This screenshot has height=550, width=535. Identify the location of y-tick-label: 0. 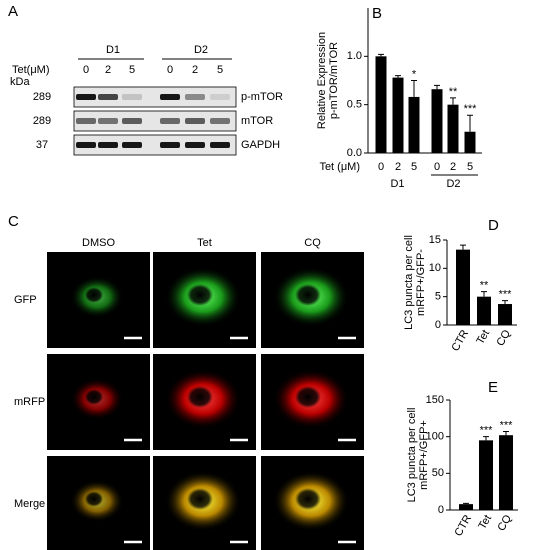
(438, 325).